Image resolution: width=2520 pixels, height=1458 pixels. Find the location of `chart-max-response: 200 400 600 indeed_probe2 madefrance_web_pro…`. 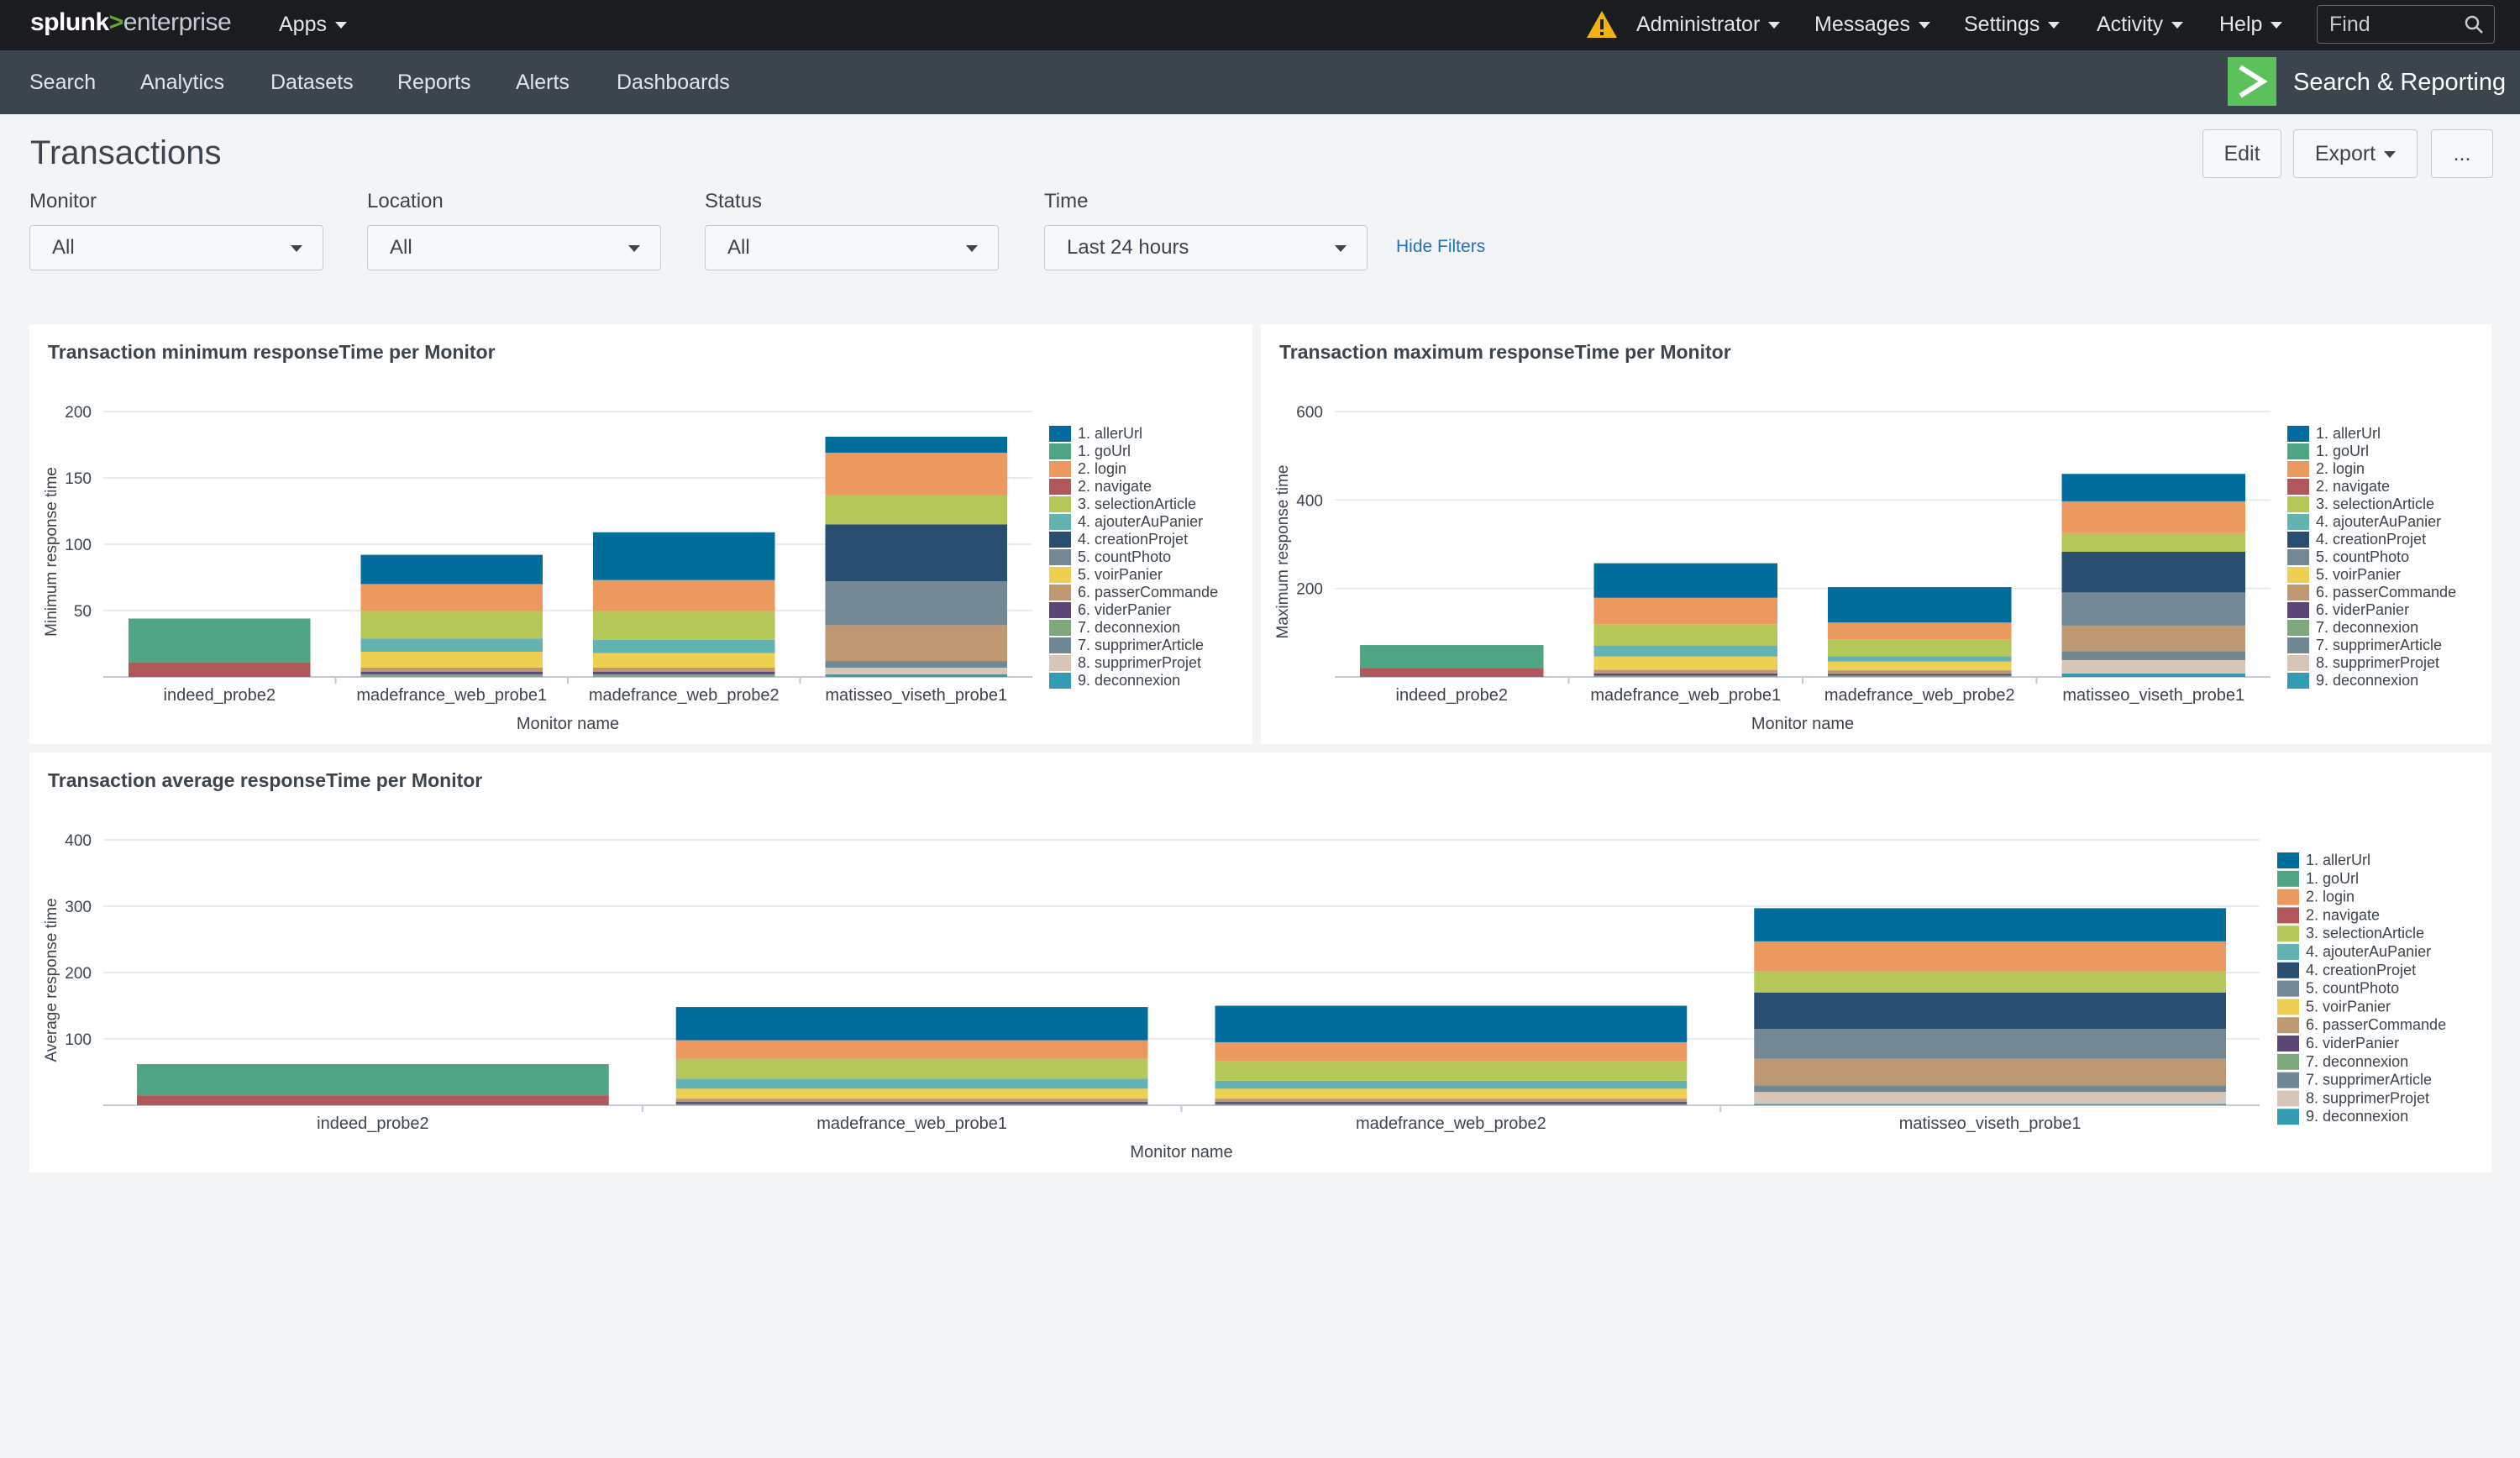

chart-max-response: 200 400 600 indeed_probe2 madefrance_web_pro… is located at coordinates (1876, 534).